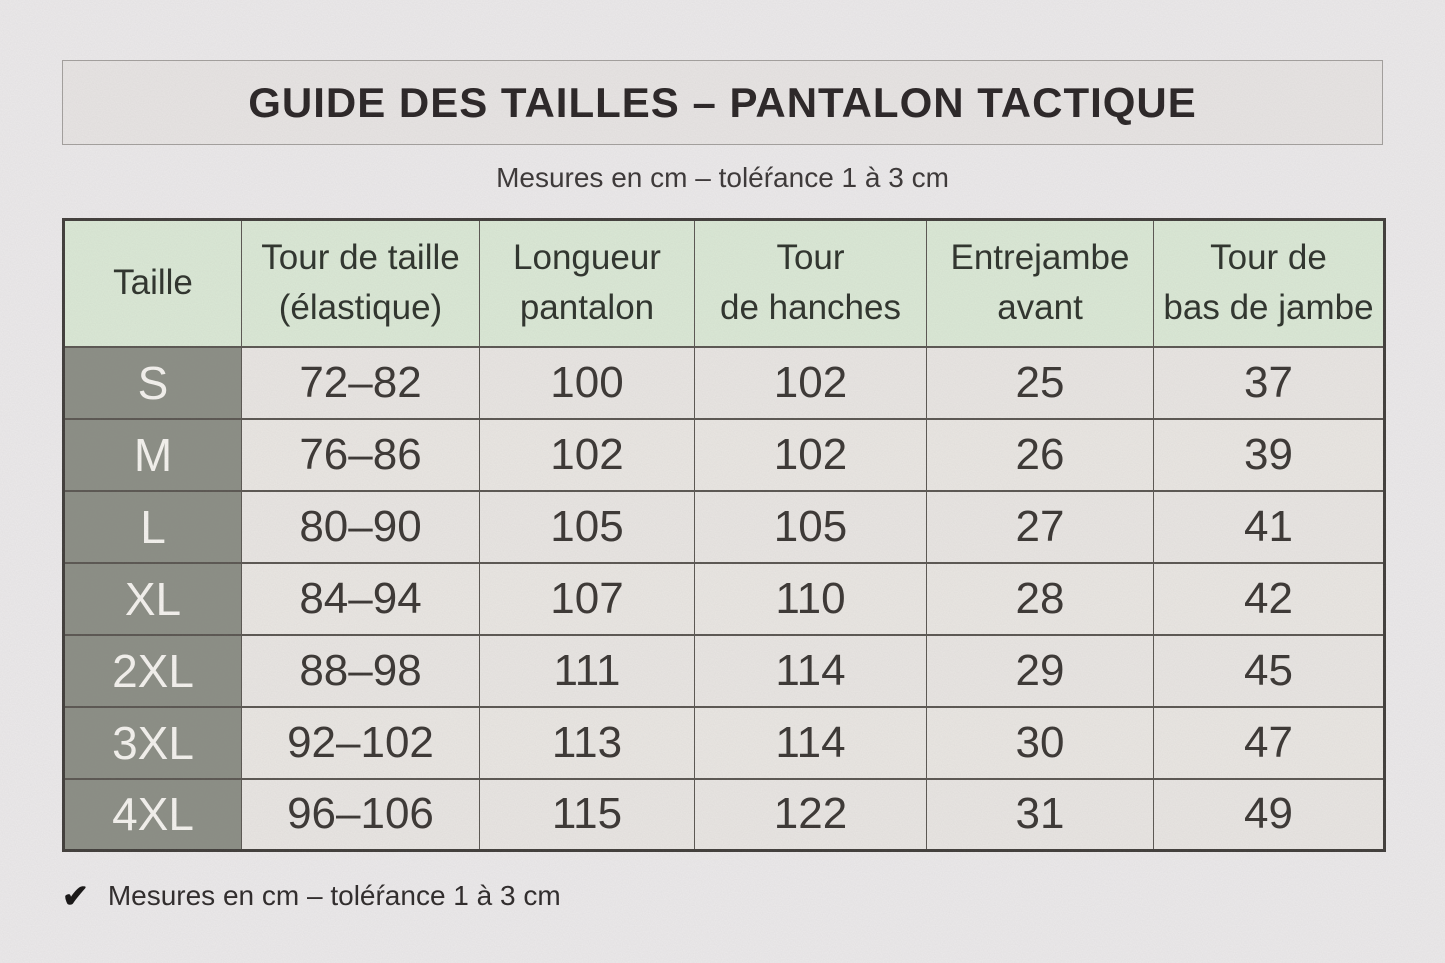 This screenshot has width=1445, height=963. Describe the element at coordinates (1040, 670) in the screenshot. I see `value-cell: 29` at that location.